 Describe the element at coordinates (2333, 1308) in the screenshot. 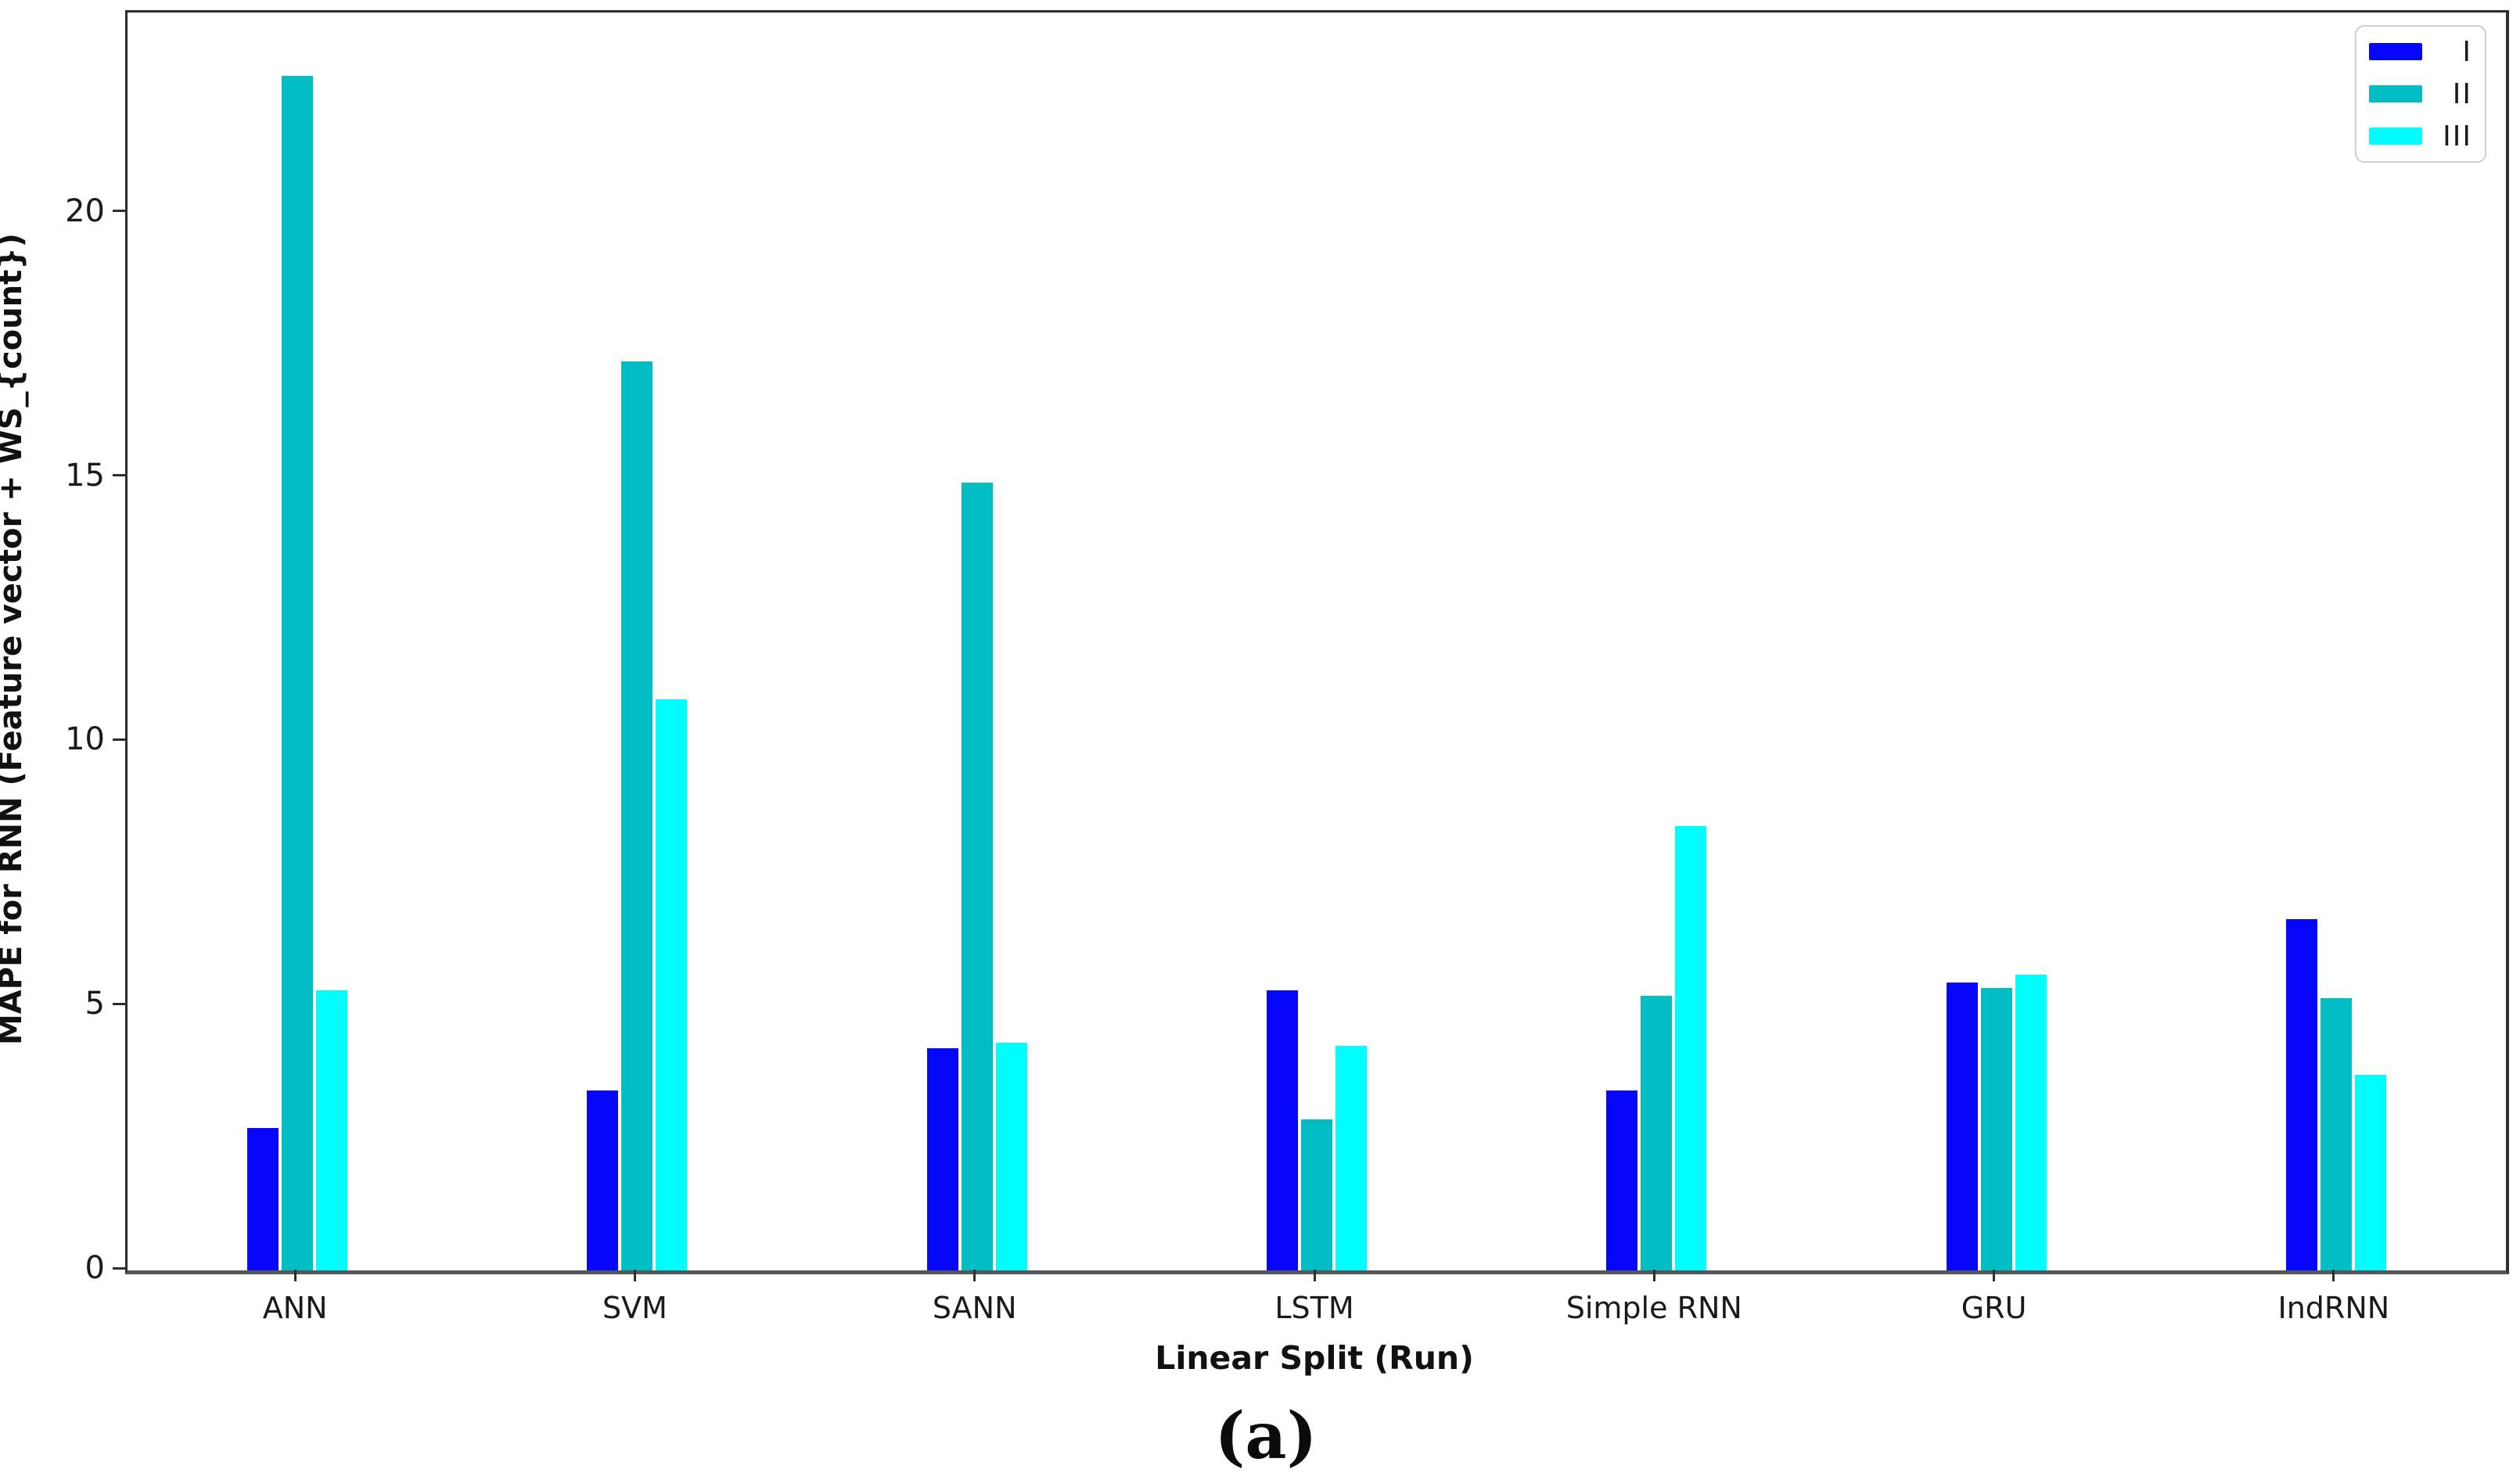

I see `x-tick-label: IndRNN` at that location.